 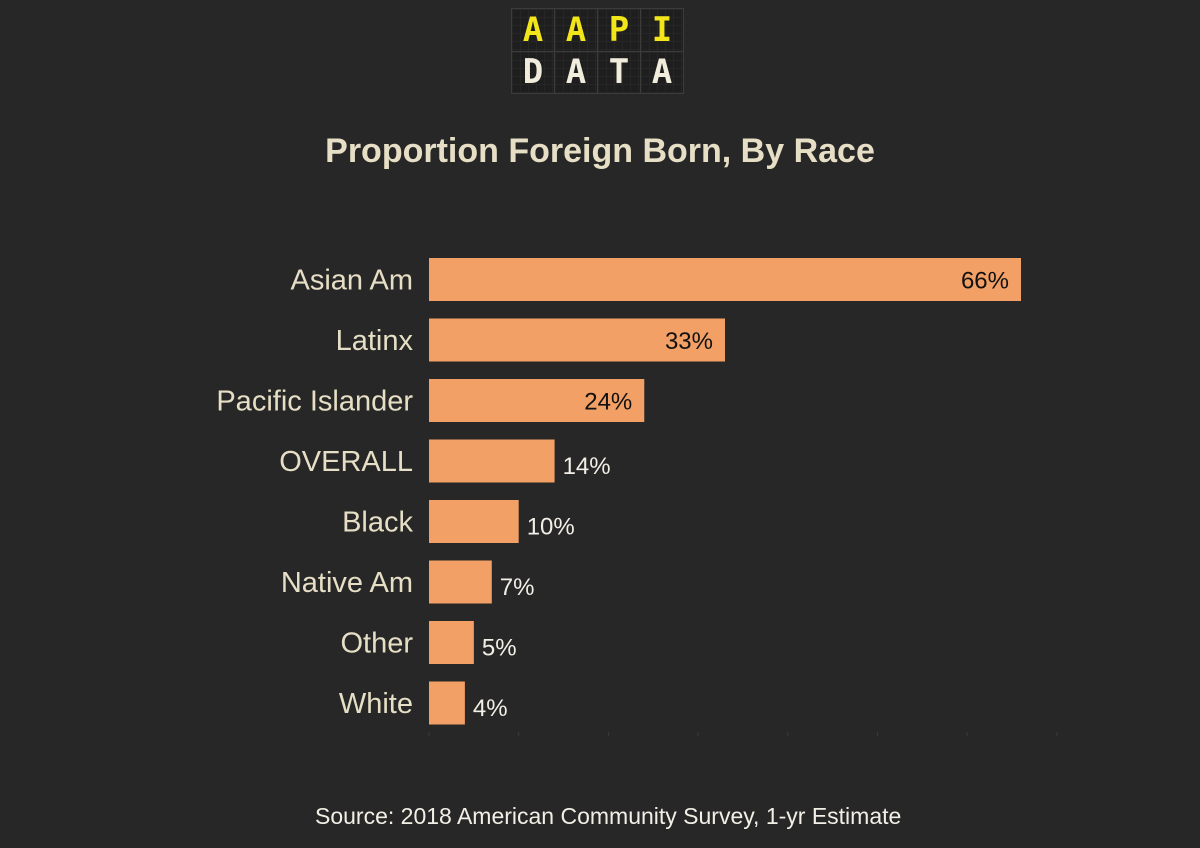 I want to click on data-label: 14%, so click(x=587, y=466).